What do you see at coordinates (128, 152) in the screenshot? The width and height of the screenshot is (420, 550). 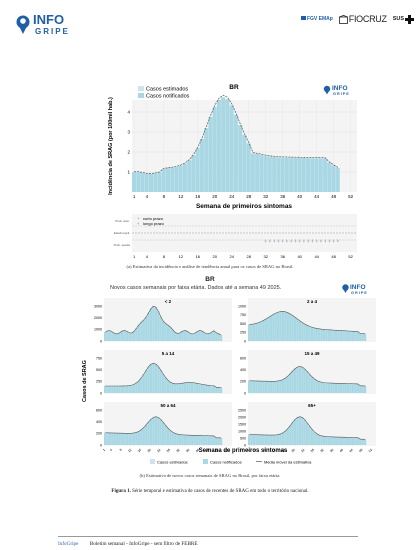 I see `incidence-y-tick: 2` at bounding box center [128, 152].